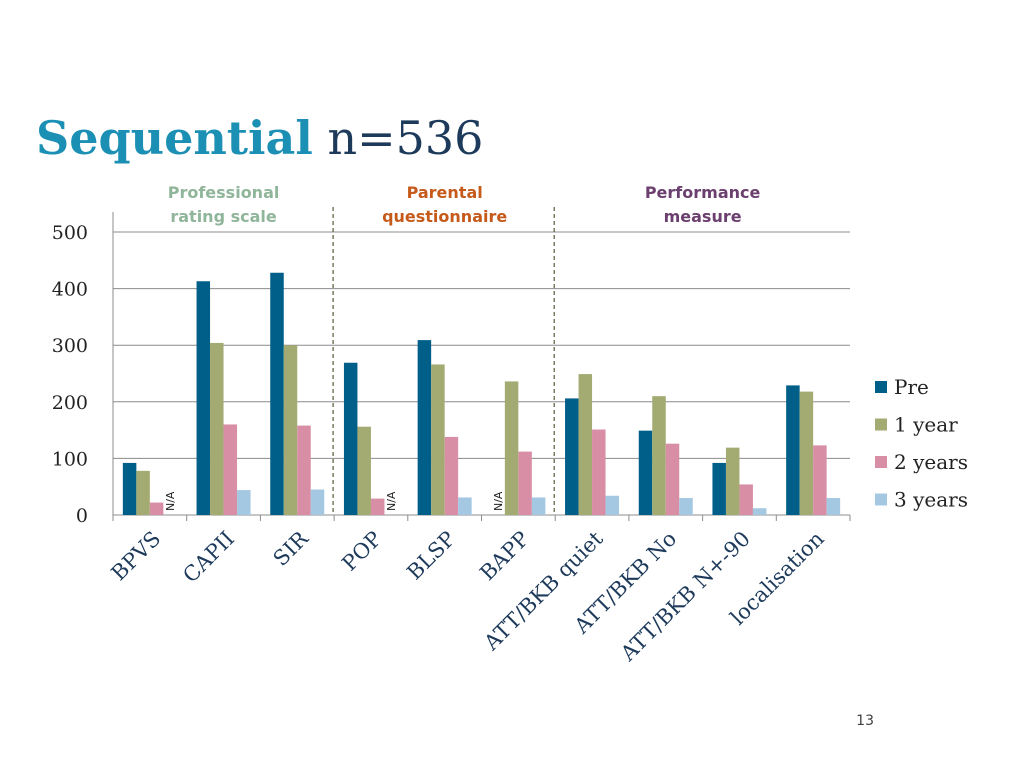  Describe the element at coordinates (703, 216) in the screenshot. I see `group-label-line2: measure` at that location.